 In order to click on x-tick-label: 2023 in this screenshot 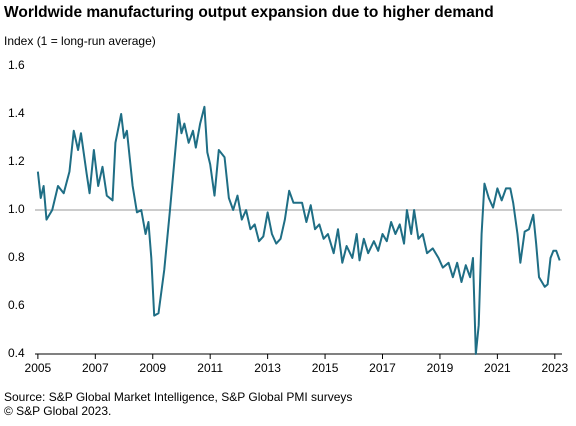, I will do `click(554, 368)`.